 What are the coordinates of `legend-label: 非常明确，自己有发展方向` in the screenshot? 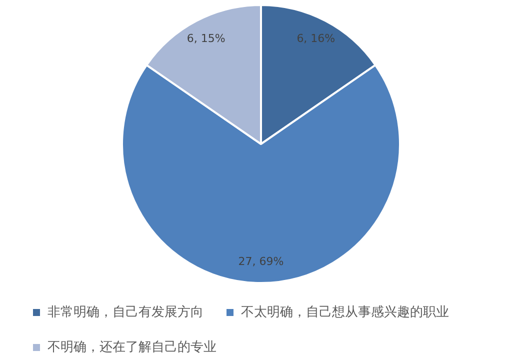 It's located at (126, 312).